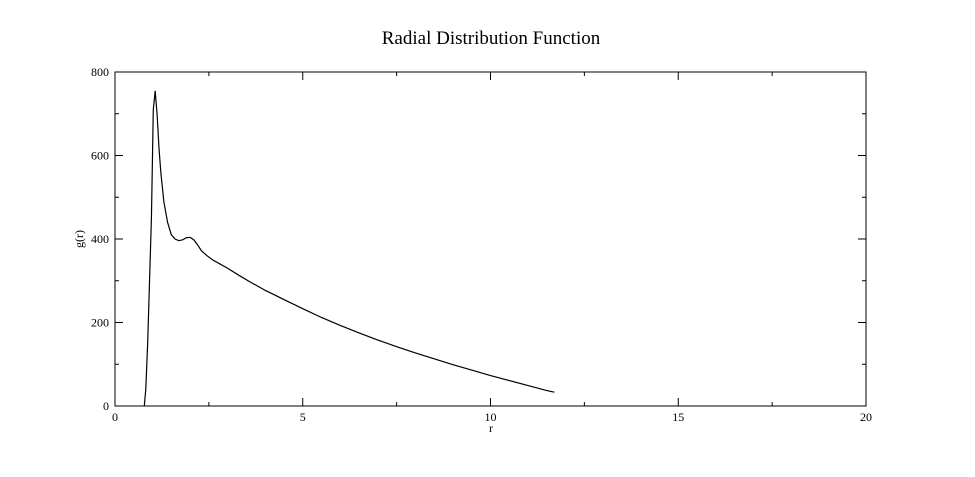 The height and width of the screenshot is (477, 975). Describe the element at coordinates (106, 406) in the screenshot. I see `y-tick-label: 0` at that location.